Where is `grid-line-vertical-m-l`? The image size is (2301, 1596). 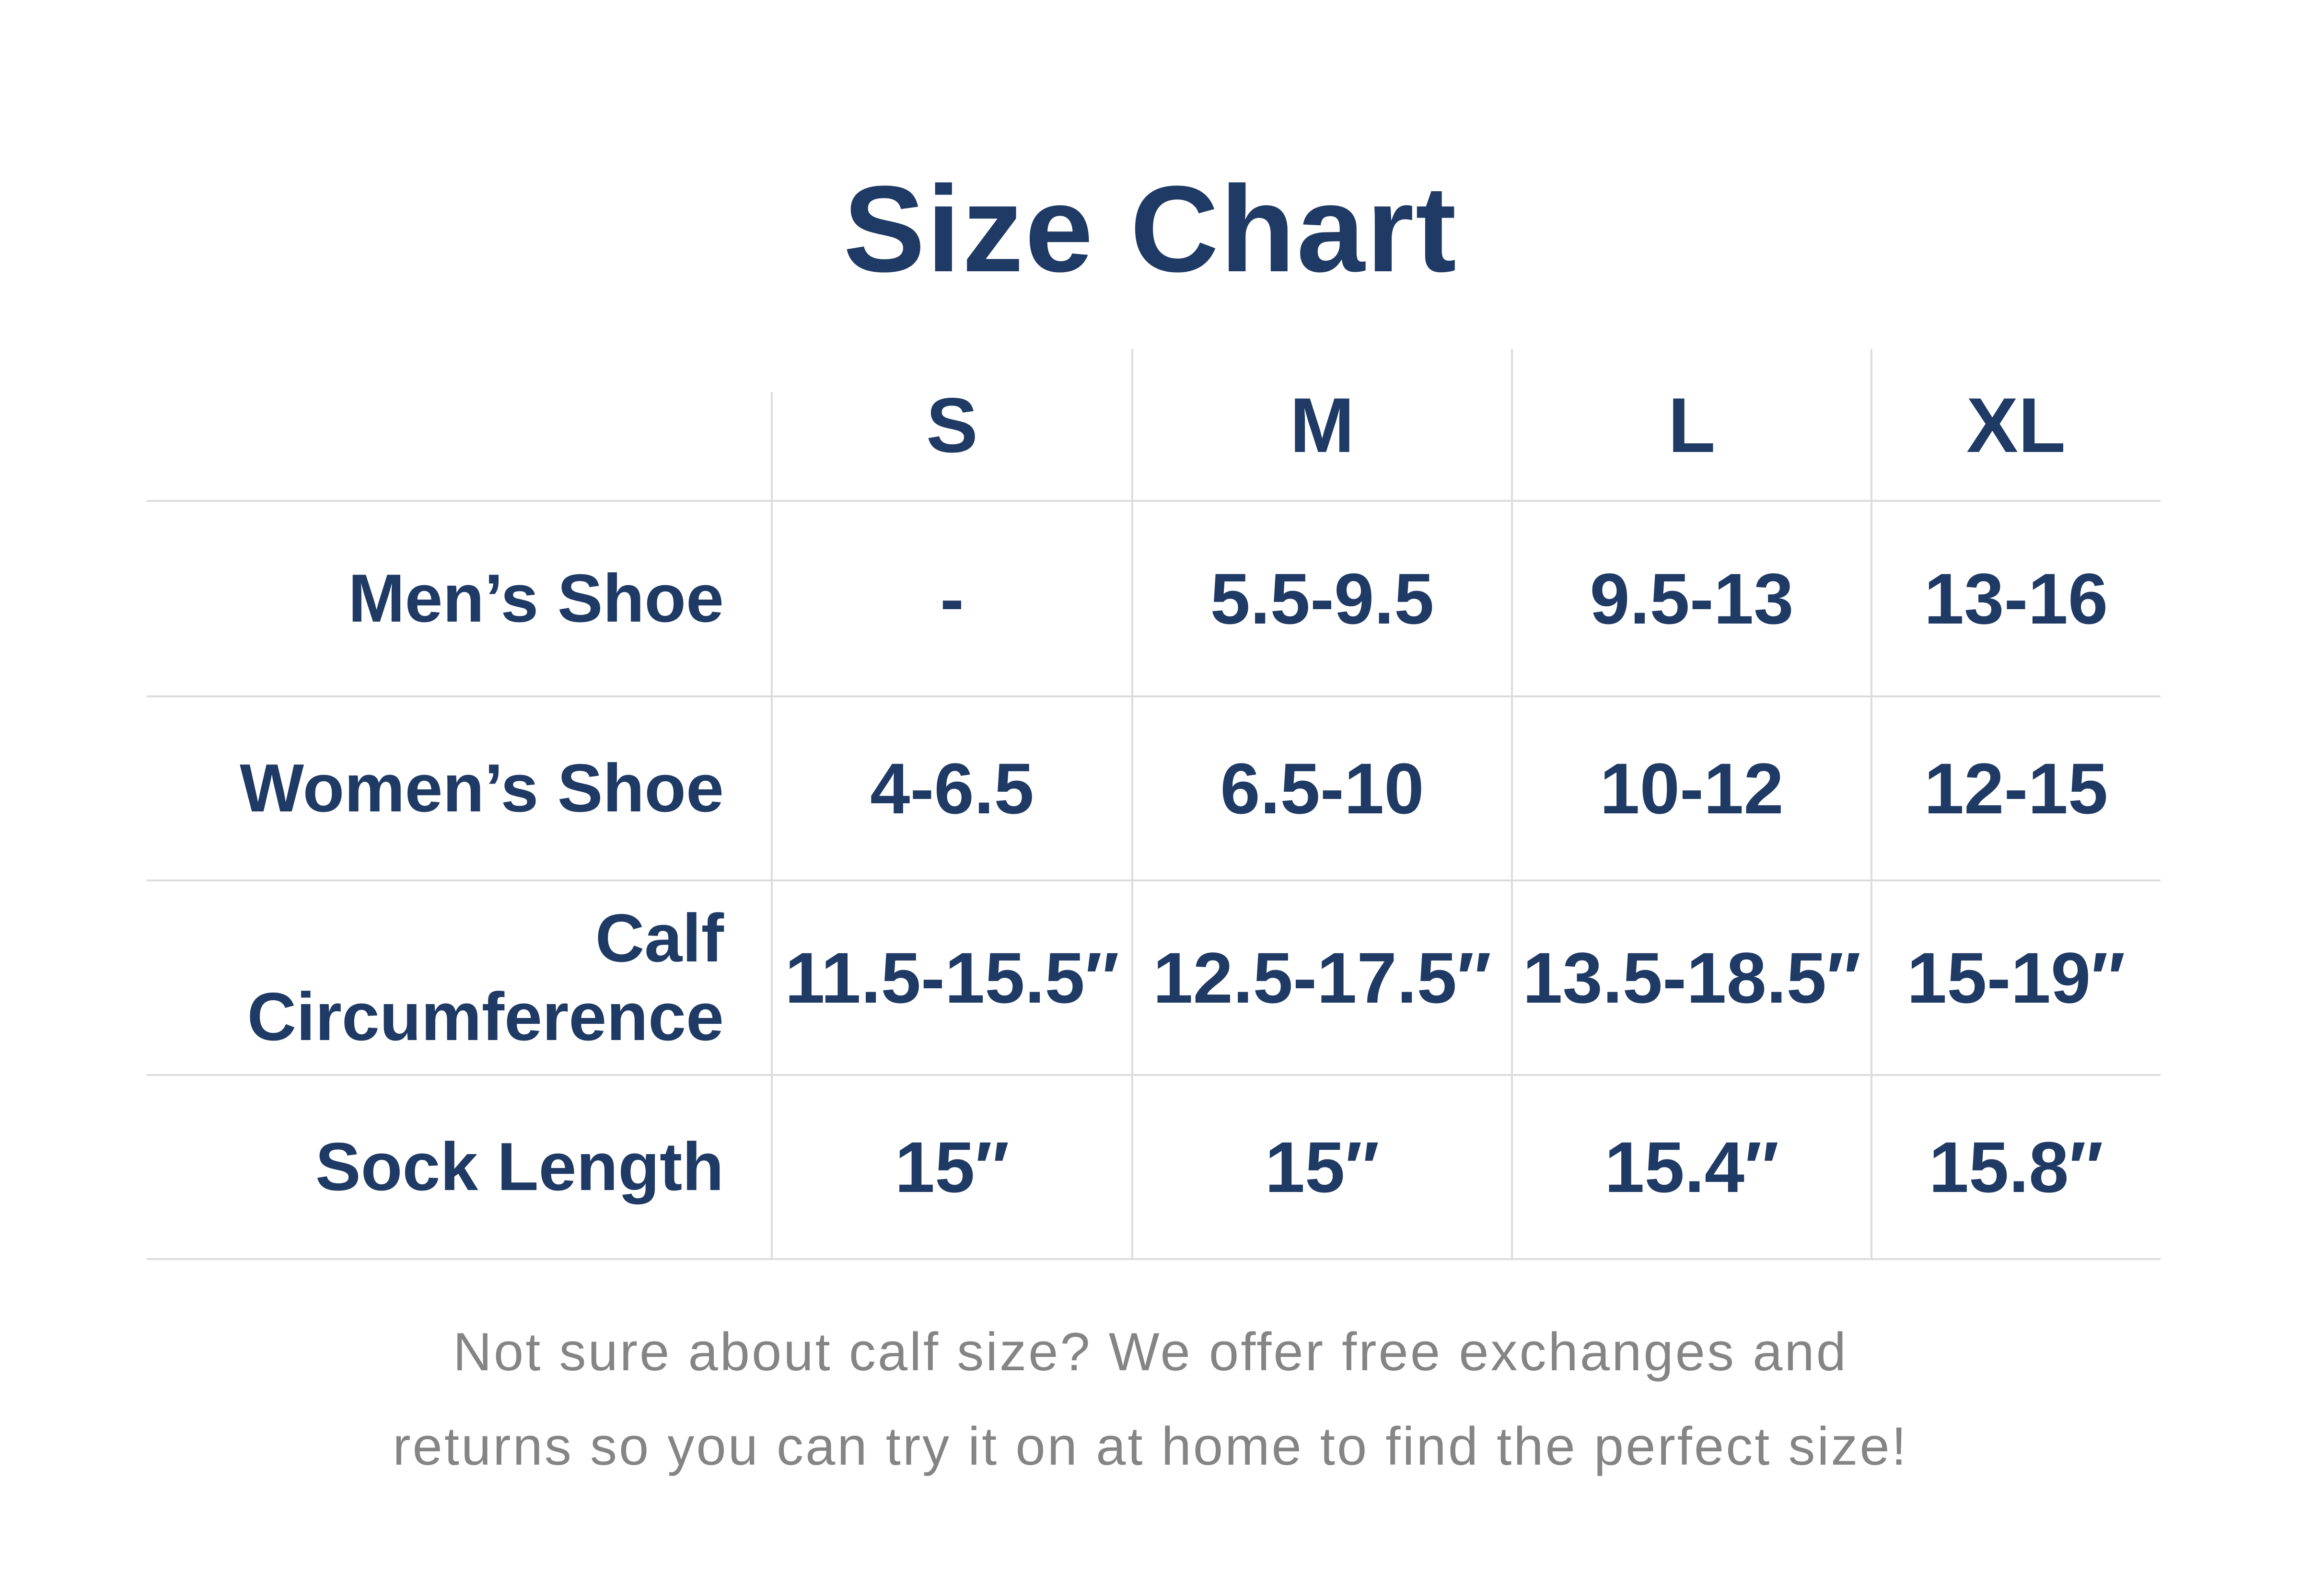
grid-line-vertical-m-l is located at coordinates (1512, 804).